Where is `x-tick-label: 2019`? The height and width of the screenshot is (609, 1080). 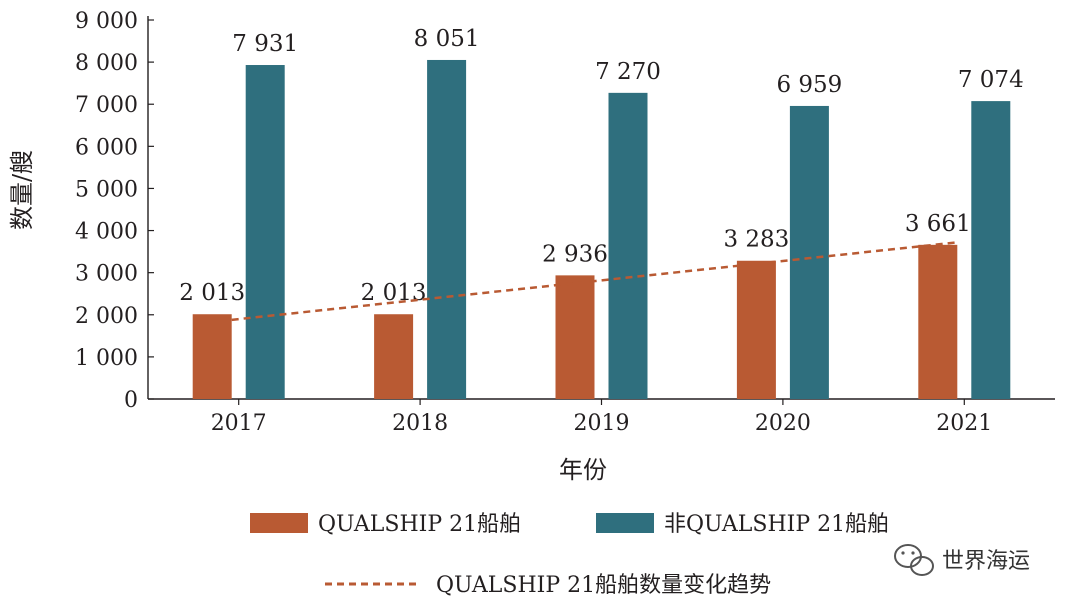 x-tick-label: 2019 is located at coordinates (602, 423).